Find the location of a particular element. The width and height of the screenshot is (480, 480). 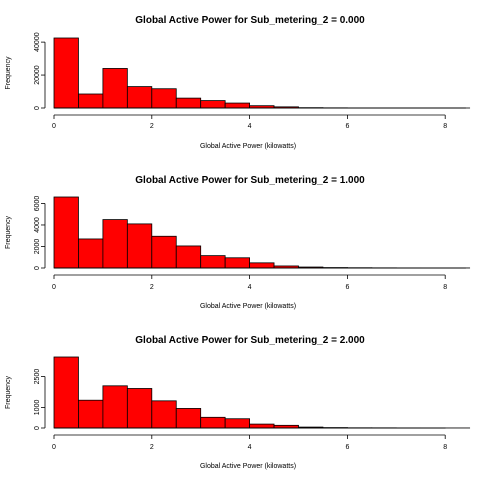

y-tick-label: 20000 is located at coordinates (37, 75).